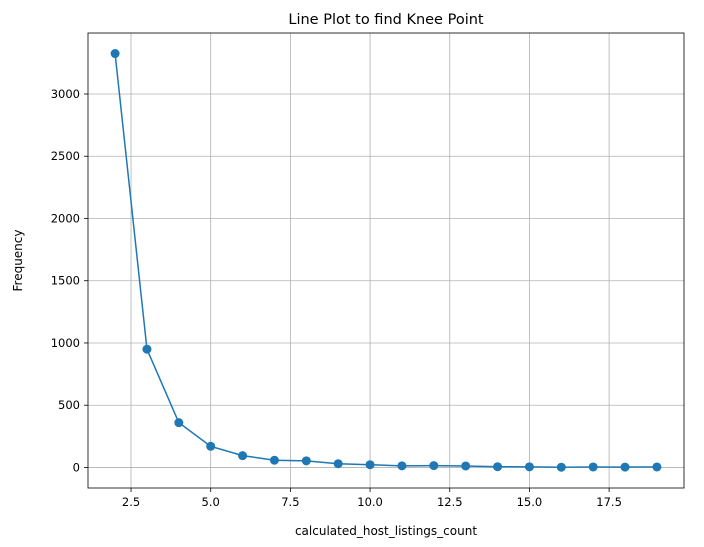  Describe the element at coordinates (386, 20) in the screenshot. I see `chart-title: Line Plot to find Knee Point` at that location.